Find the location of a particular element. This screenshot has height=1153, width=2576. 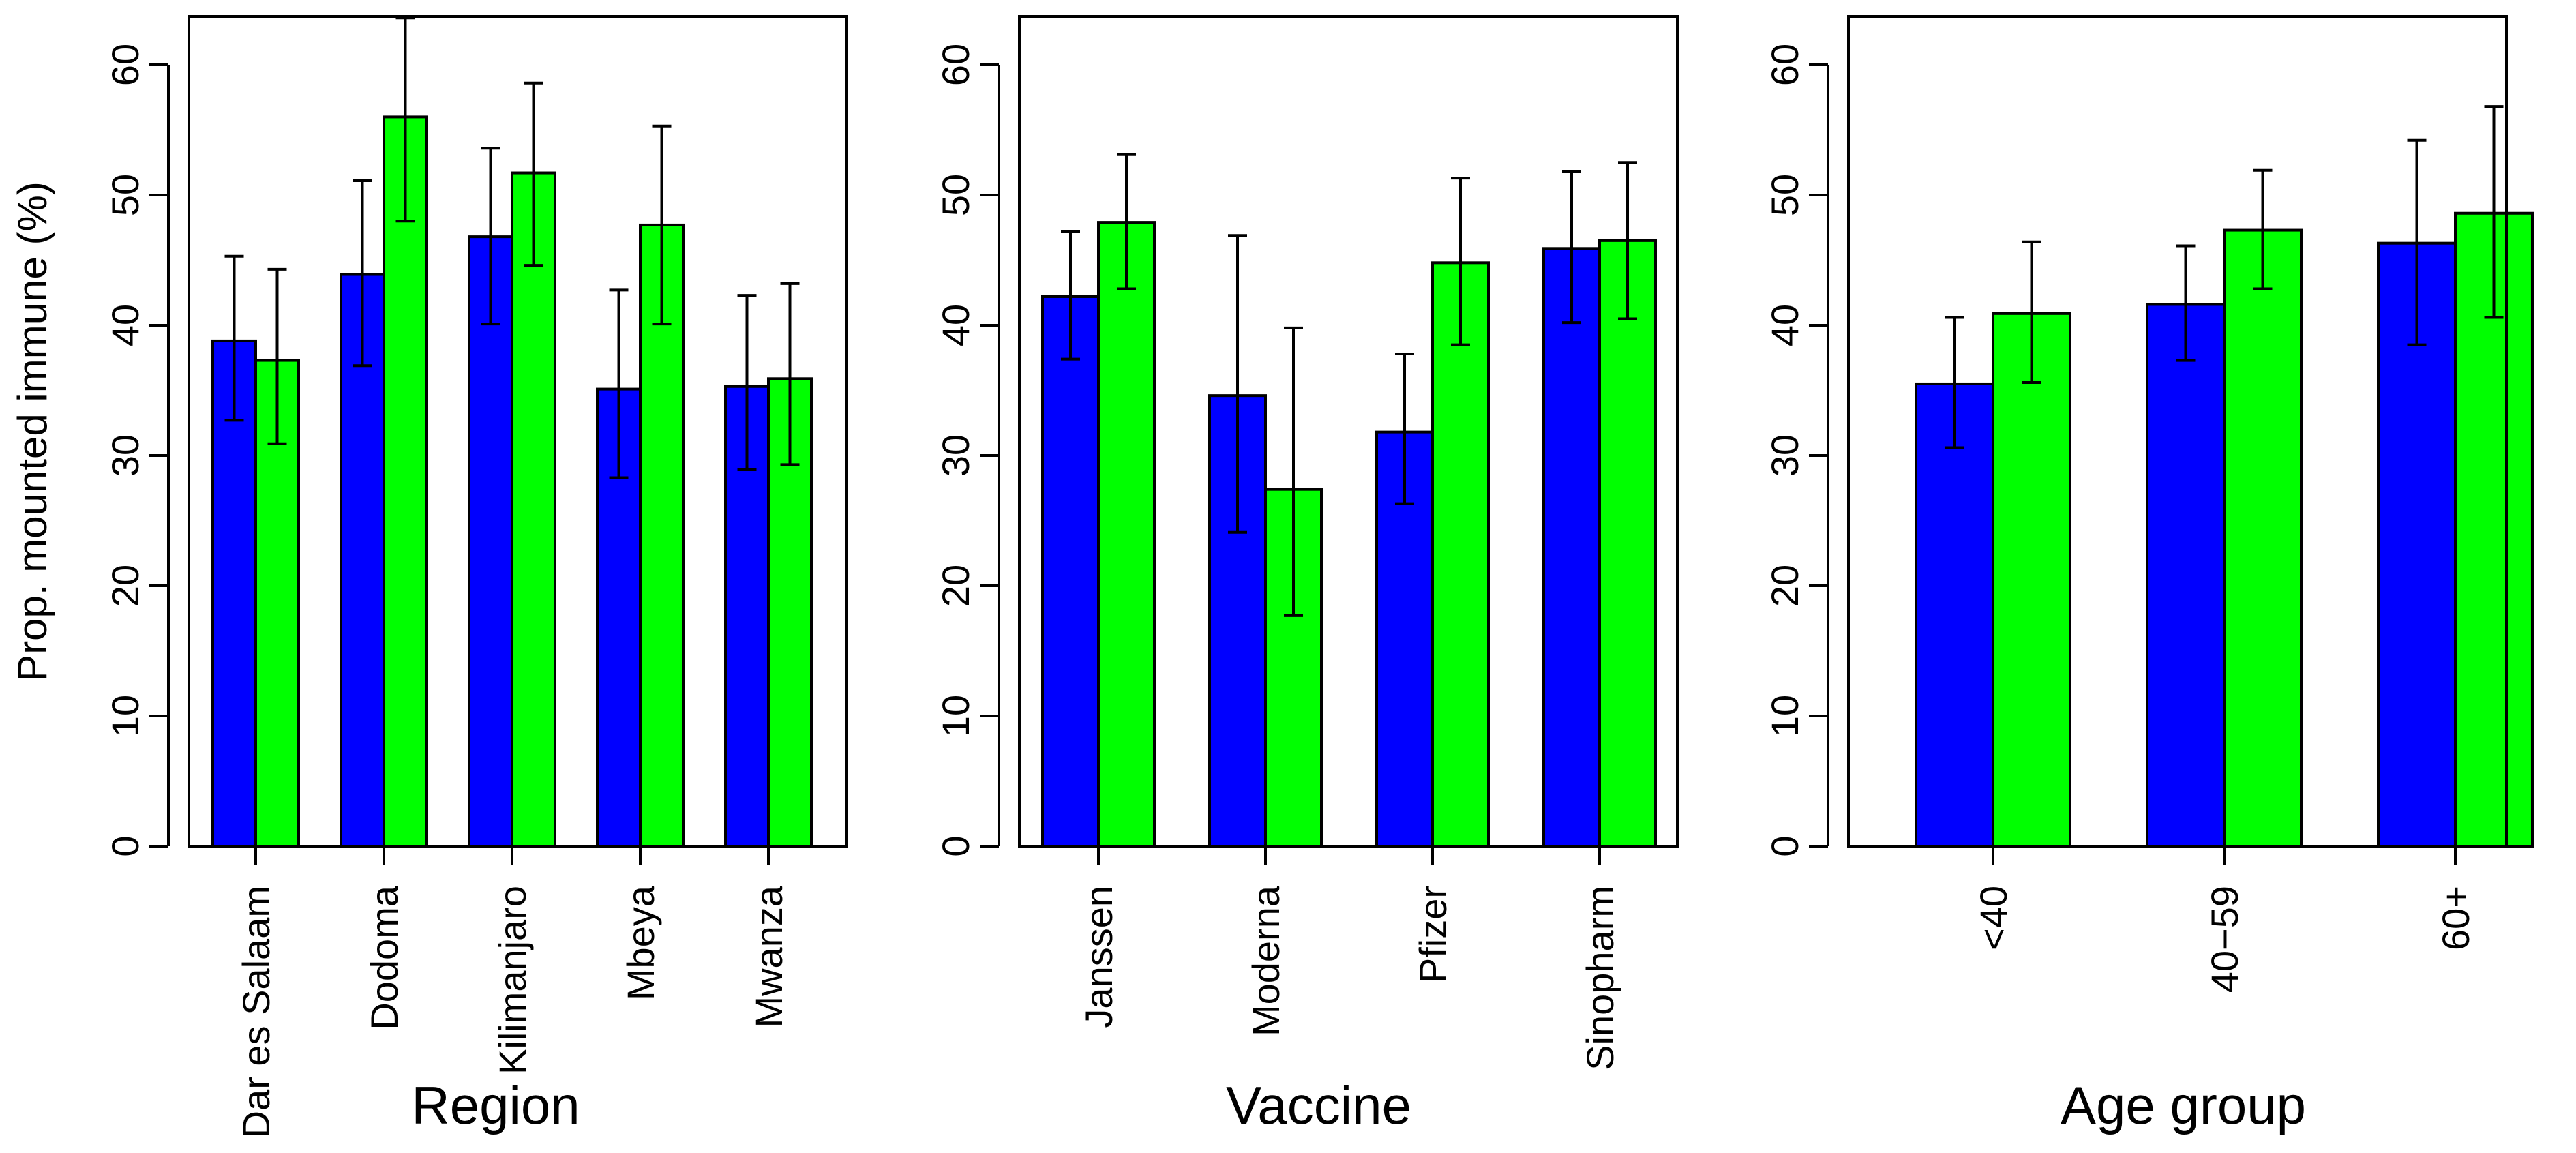

x-tick-label: Mbeya is located at coordinates (640, 942).